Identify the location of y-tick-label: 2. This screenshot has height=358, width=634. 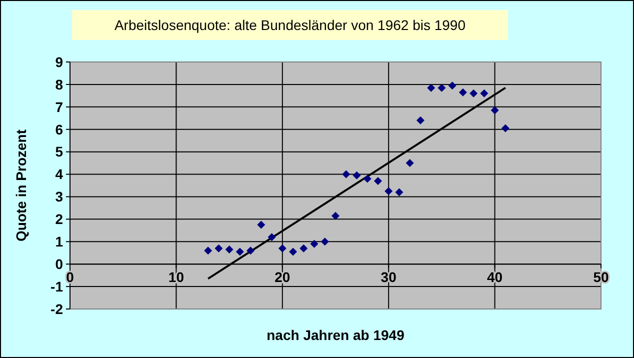
(59, 219).